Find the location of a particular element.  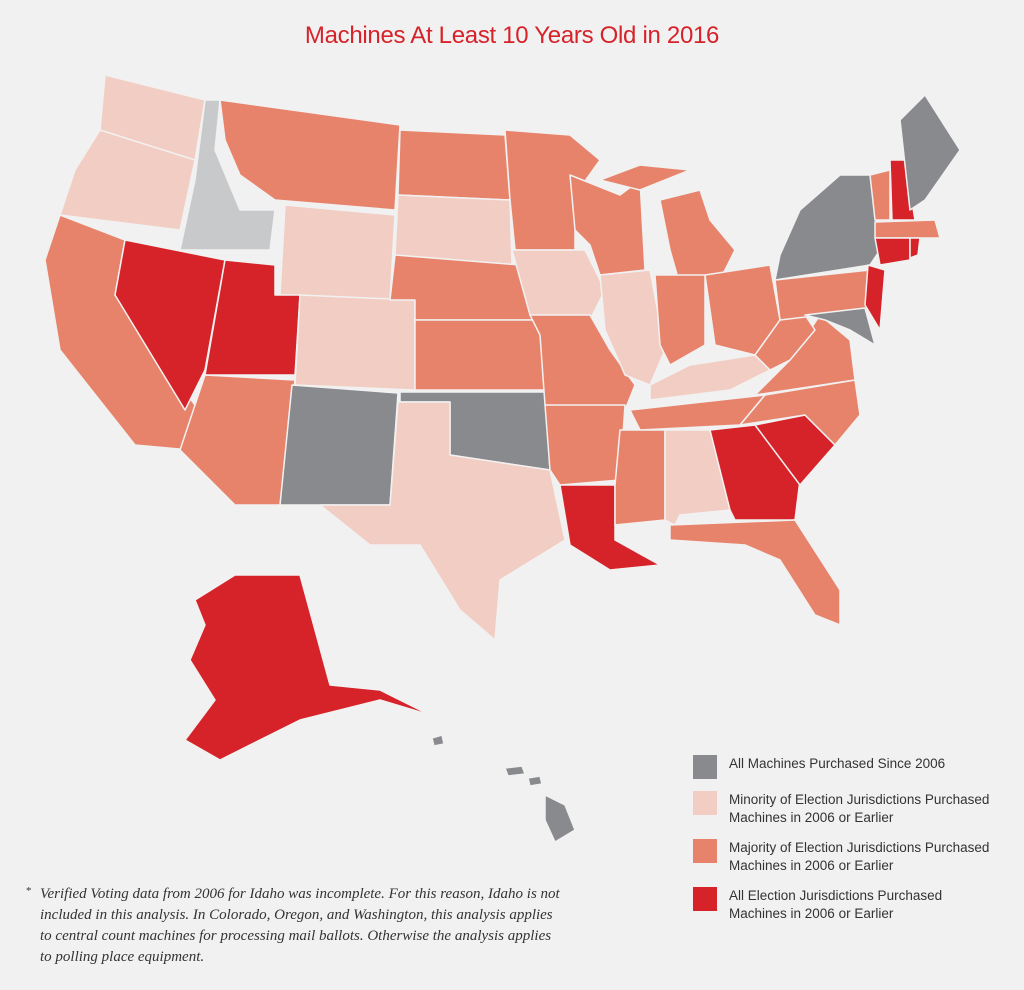

legend-label: All Machines Purchased Since 2006 is located at coordinates (837, 763).